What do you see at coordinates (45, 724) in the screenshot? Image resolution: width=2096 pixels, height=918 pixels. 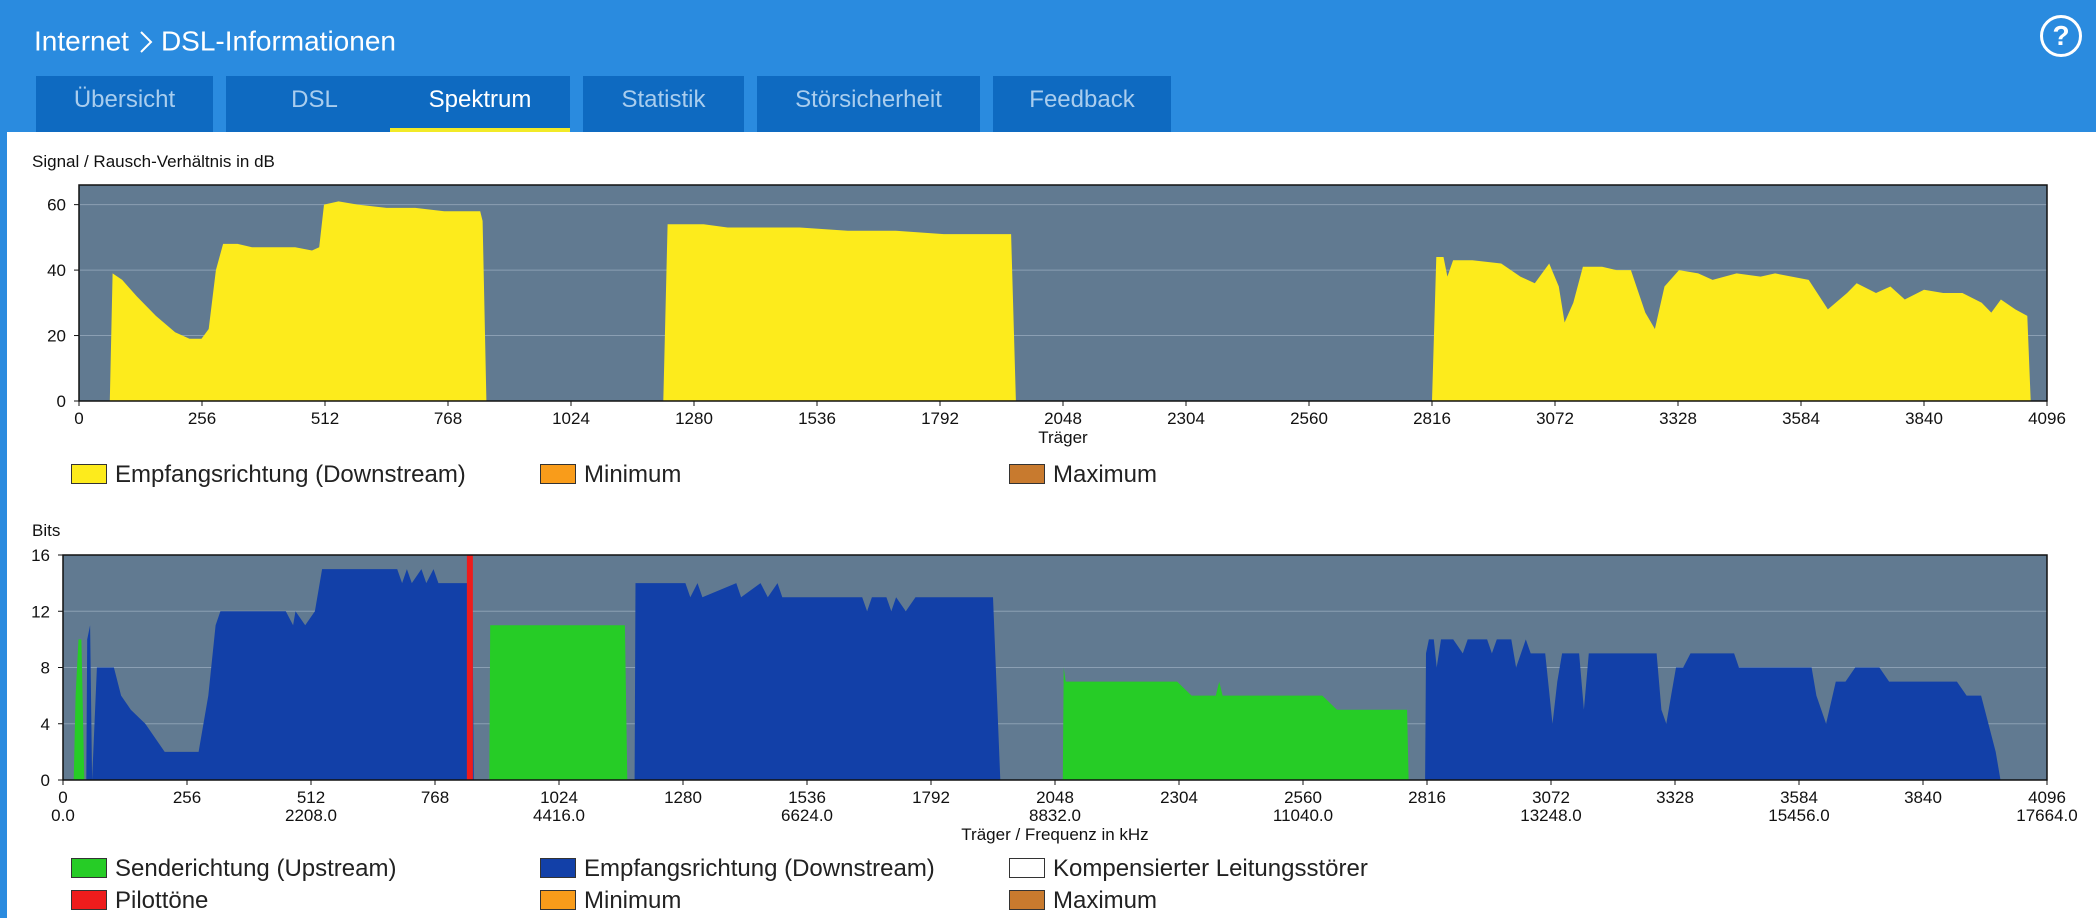 I see `y-tick-label: 4` at bounding box center [45, 724].